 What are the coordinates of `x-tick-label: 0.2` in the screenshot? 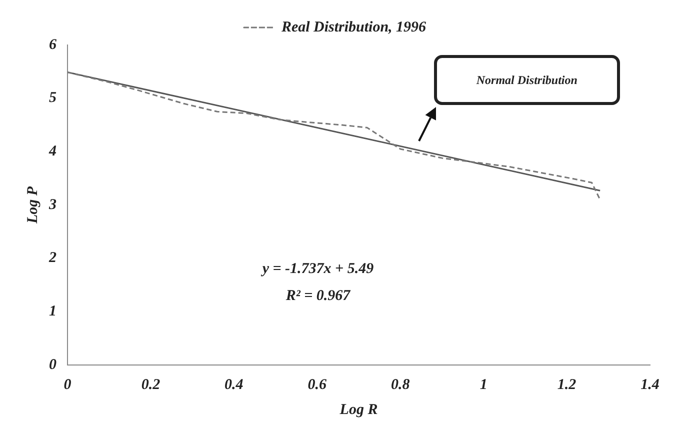 It's located at (151, 384).